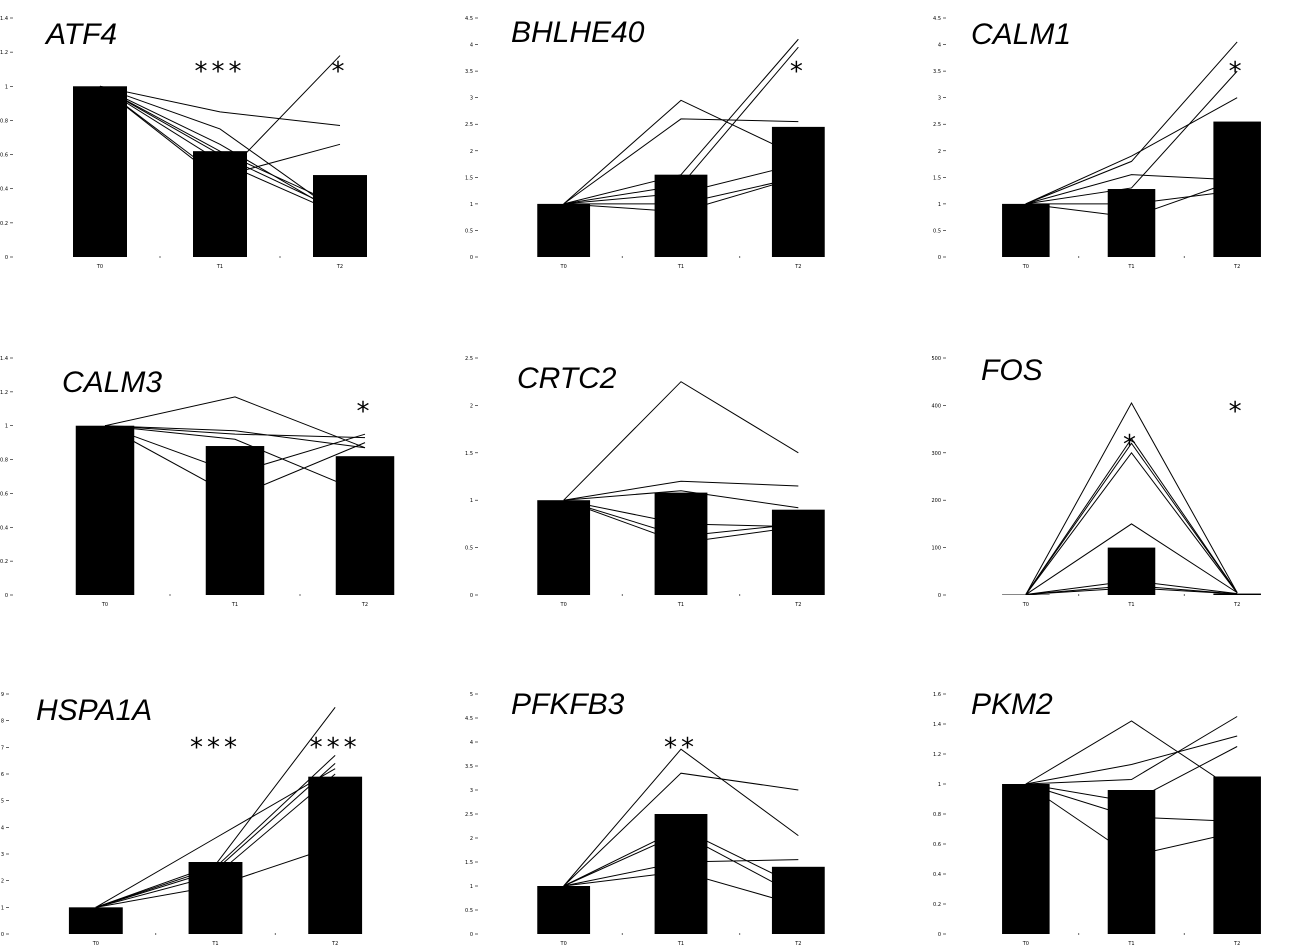 Image resolution: width=1293 pixels, height=945 pixels. Describe the element at coordinates (2, 748) in the screenshot. I see `y-tick-label: 7` at that location.